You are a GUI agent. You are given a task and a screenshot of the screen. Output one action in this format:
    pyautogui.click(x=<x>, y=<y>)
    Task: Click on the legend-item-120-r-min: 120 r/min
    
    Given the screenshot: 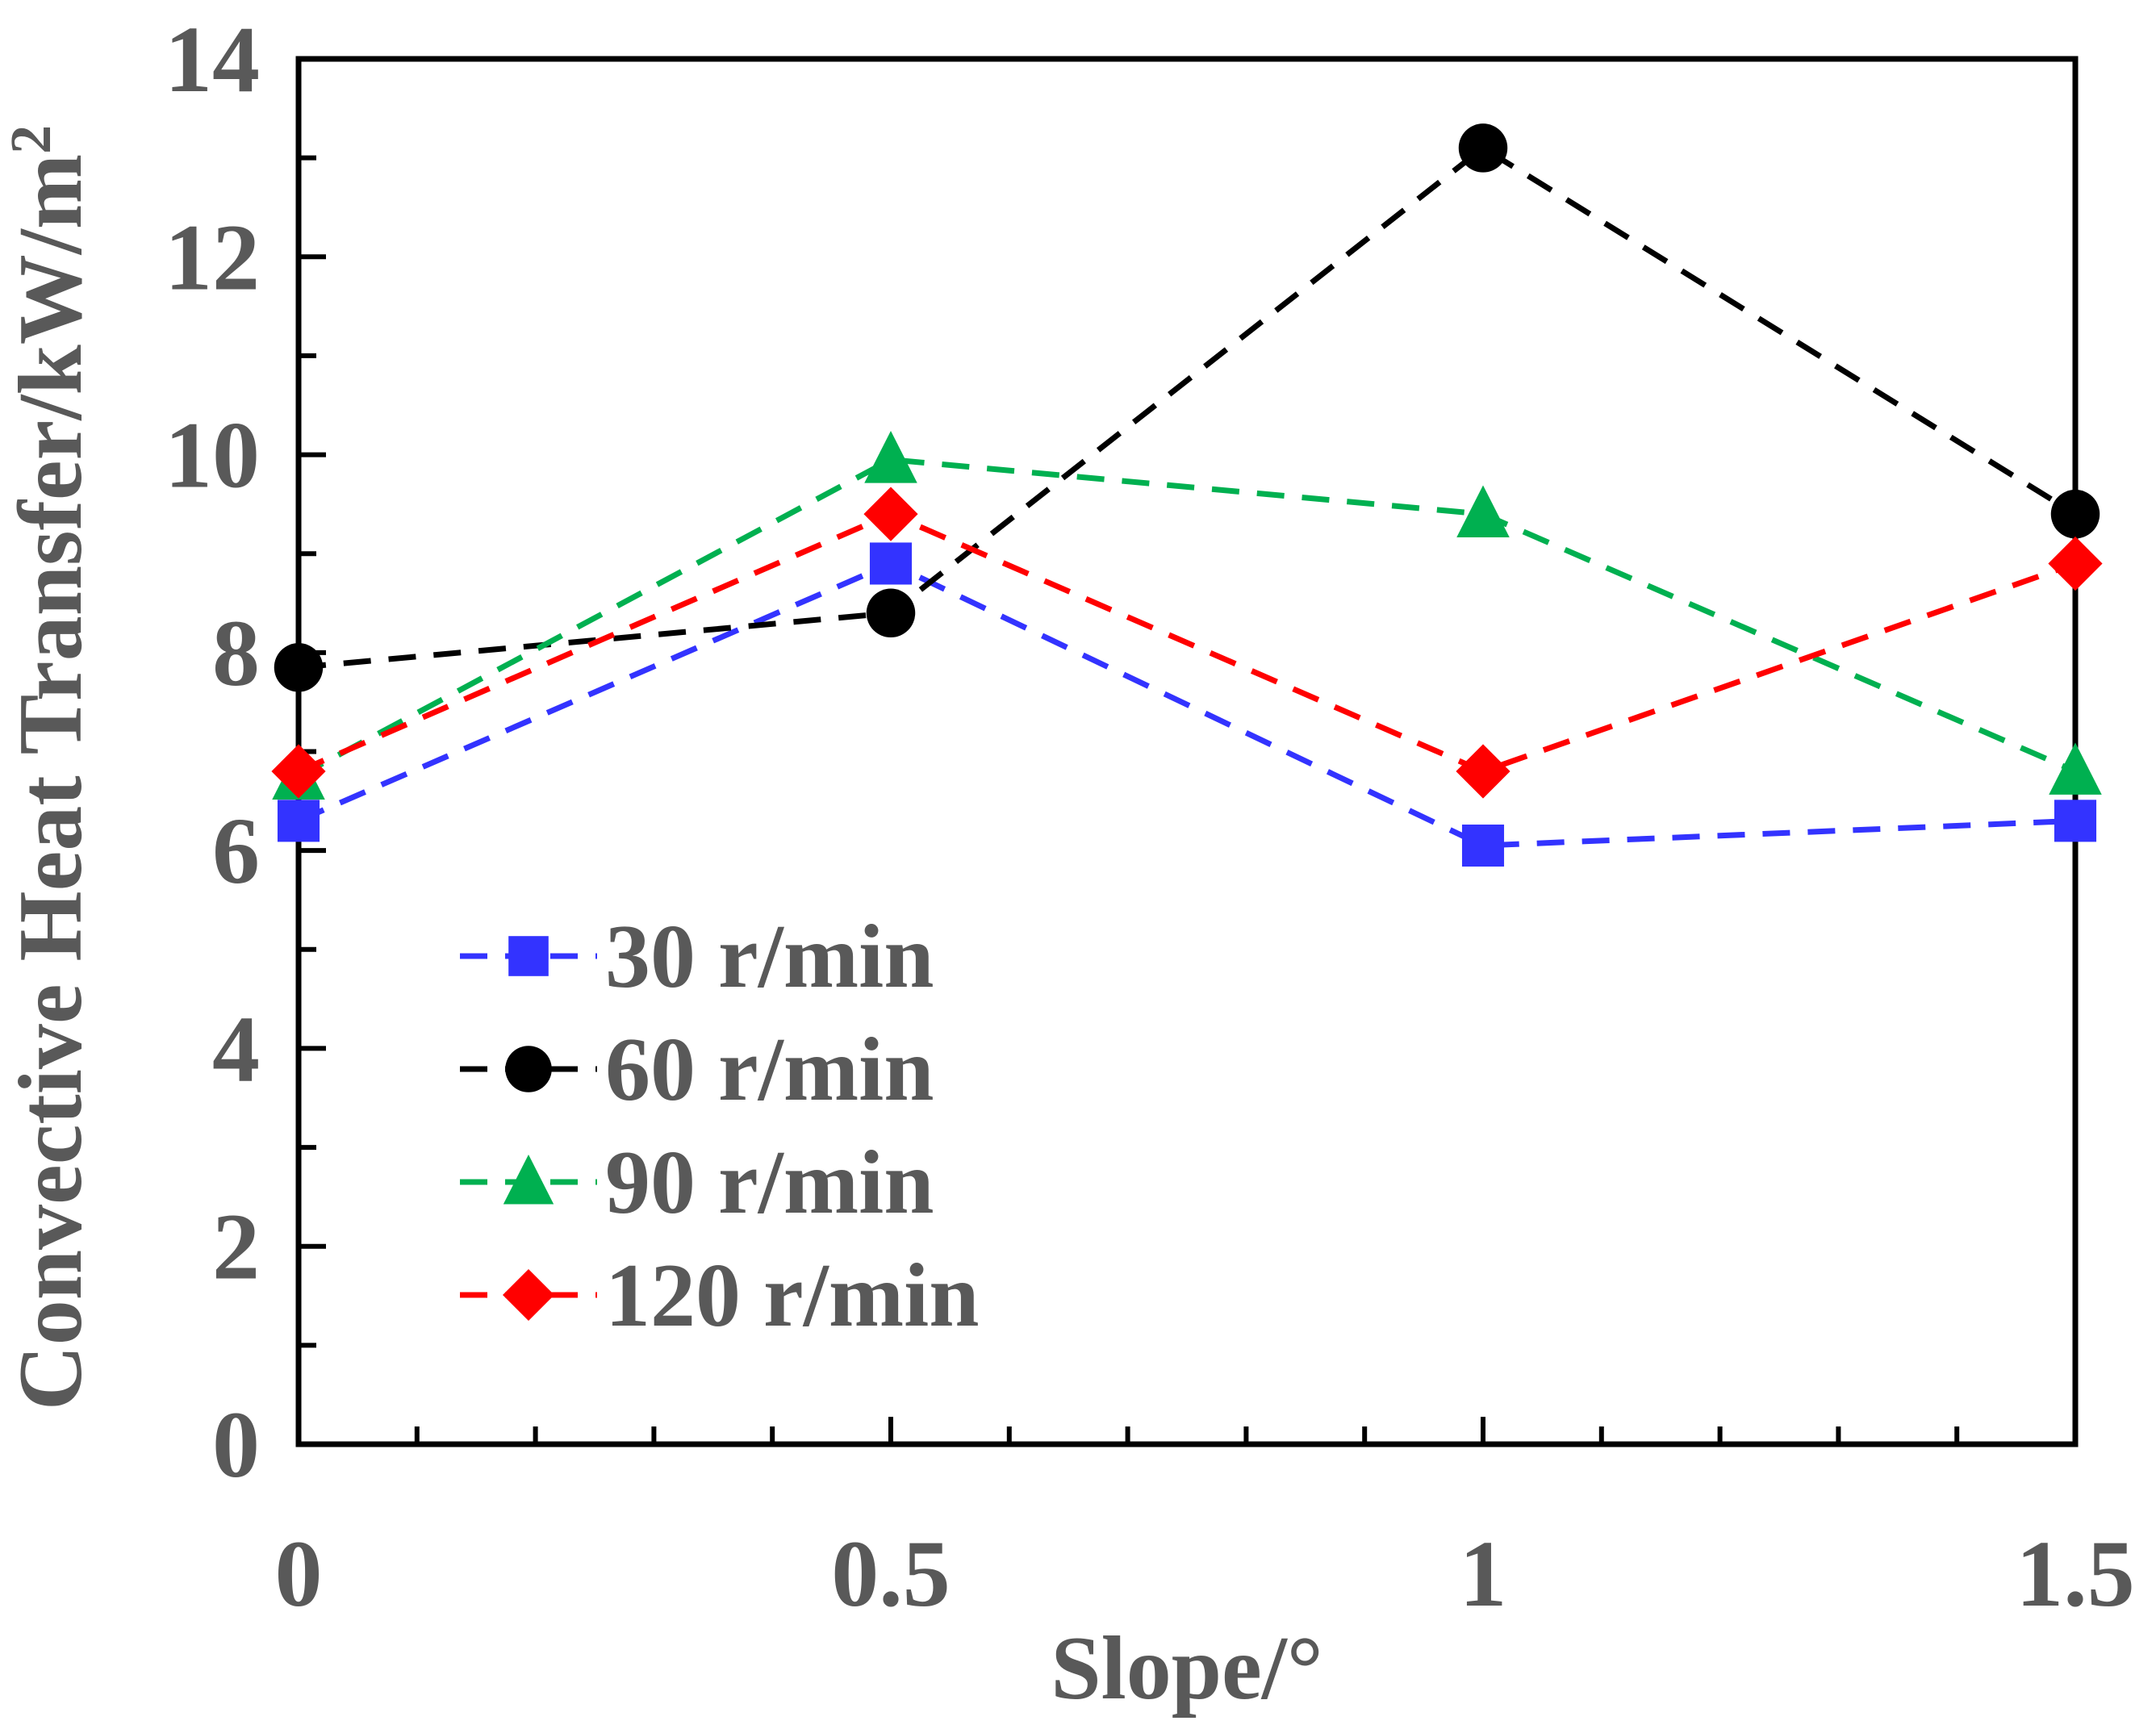 What is the action you would take?
    pyautogui.click(x=720, y=1296)
    